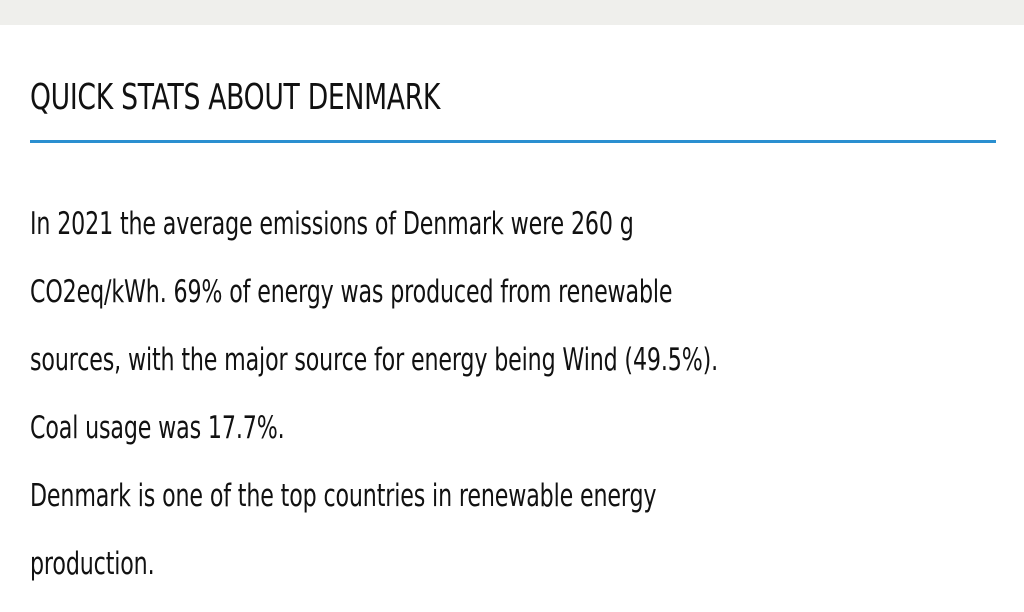 The image size is (1024, 612). Describe the element at coordinates (513, 141) in the screenshot. I see `title-divider` at that location.